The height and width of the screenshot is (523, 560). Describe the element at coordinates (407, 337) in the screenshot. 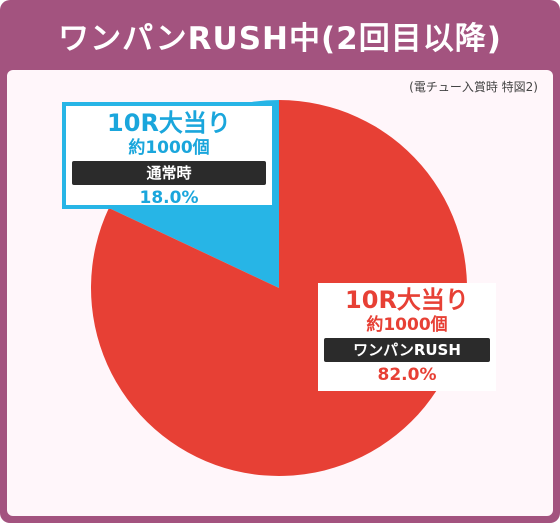

I see `slice-label-wanpan-rush: 10R大当り 約1000個 ワンパンRUSH 82.0%` at that location.